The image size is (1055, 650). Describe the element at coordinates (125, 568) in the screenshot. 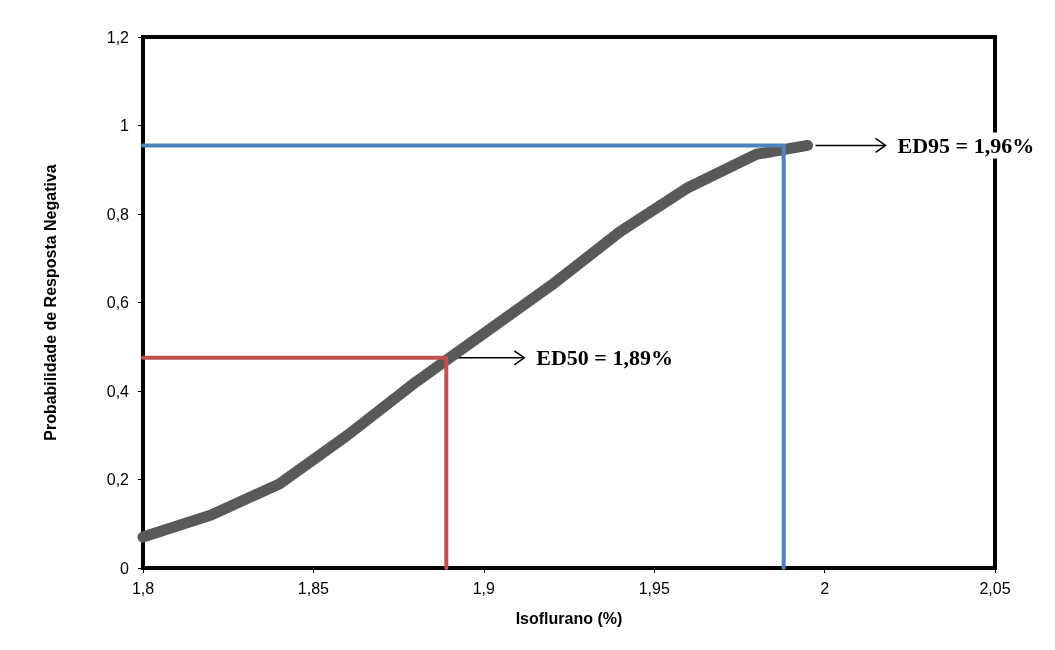

I see `y-tick-label: 0` at that location.